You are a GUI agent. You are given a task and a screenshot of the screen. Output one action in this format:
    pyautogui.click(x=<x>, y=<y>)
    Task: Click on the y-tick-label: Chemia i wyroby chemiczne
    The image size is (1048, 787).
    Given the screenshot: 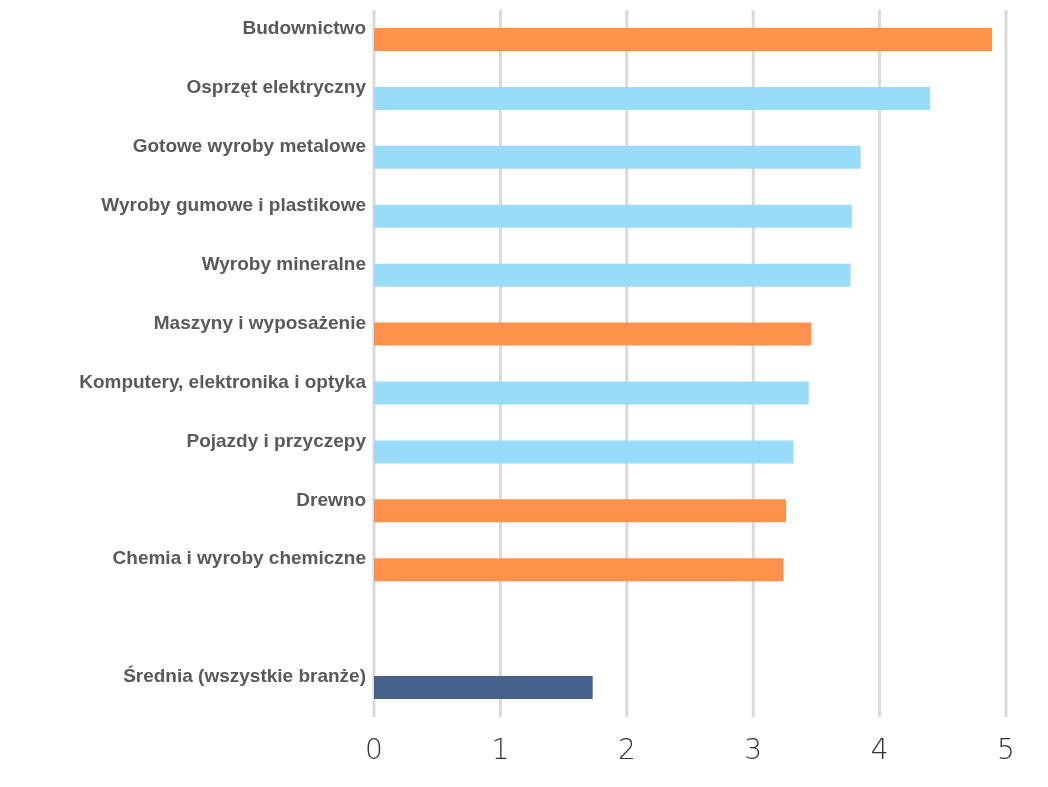 What is the action you would take?
    pyautogui.click(x=239, y=558)
    